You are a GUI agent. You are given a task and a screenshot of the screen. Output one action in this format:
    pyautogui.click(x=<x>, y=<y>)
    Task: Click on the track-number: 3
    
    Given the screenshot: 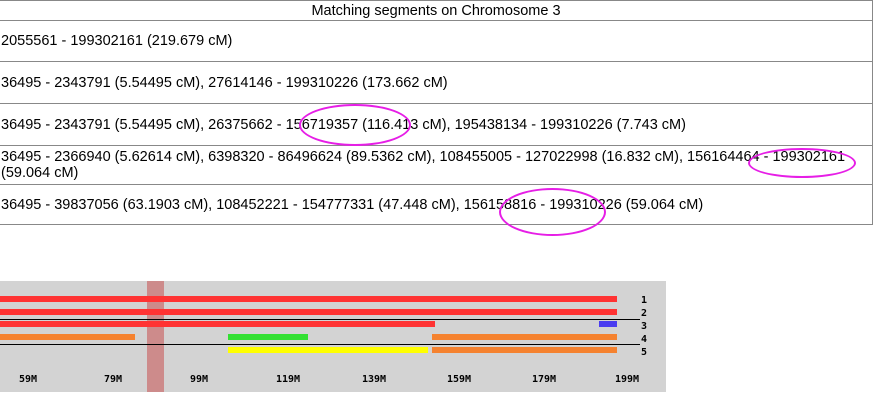 What is the action you would take?
    pyautogui.click(x=644, y=326)
    